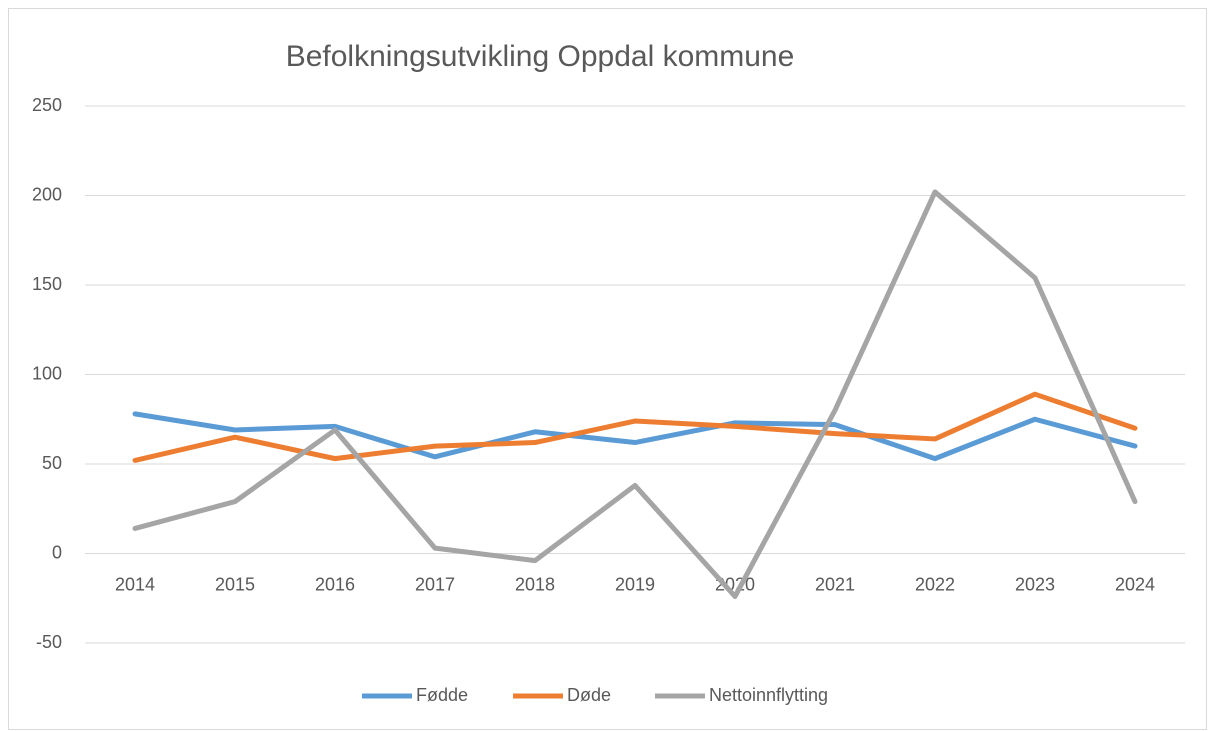 Image resolution: width=1208 pixels, height=731 pixels. I want to click on x-tick-label: 2015, so click(235, 584).